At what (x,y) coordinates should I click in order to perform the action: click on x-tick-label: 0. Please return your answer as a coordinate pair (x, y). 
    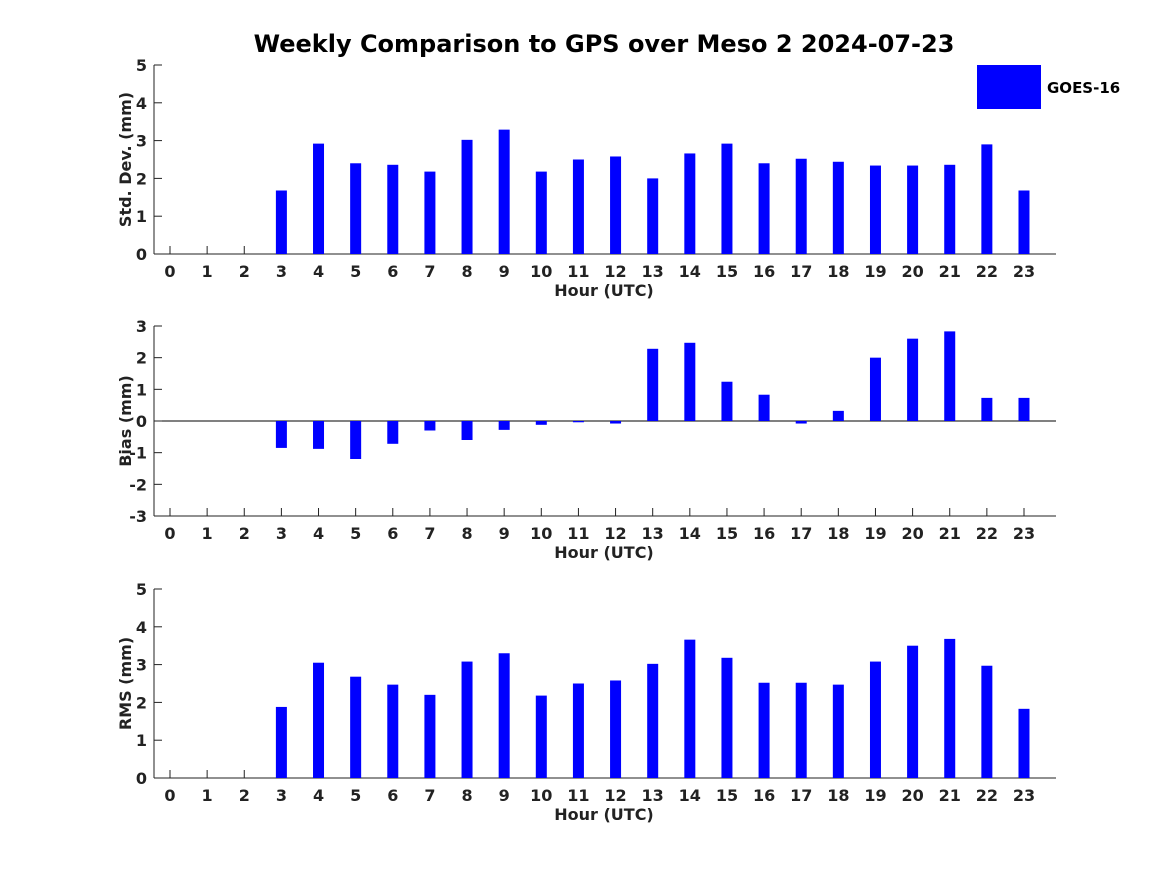
    Looking at the image, I should click on (169, 271).